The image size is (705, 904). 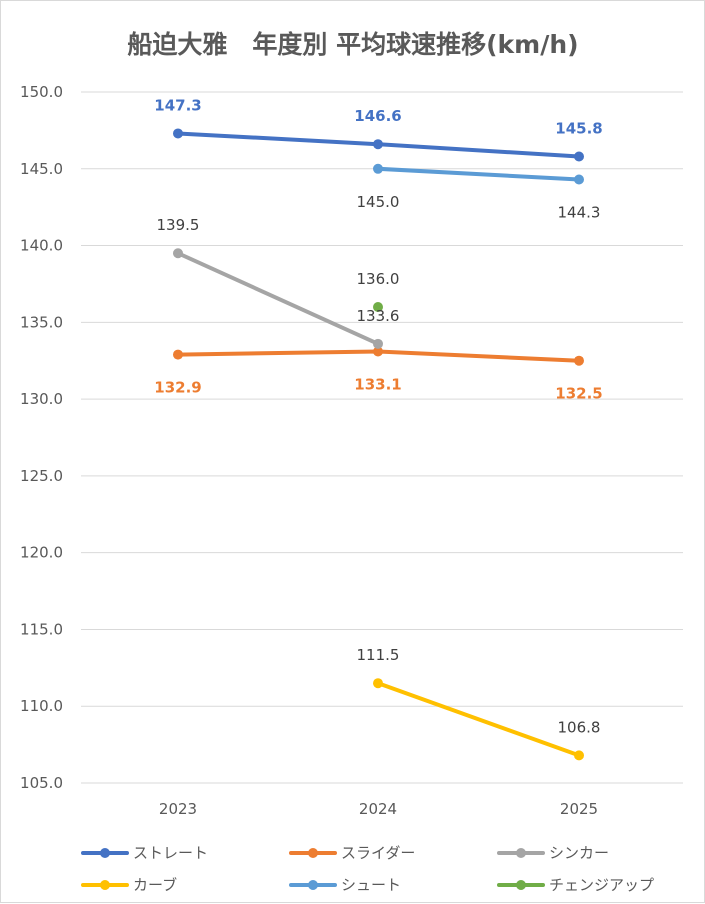 What do you see at coordinates (378, 316) in the screenshot?
I see `data-label: 133.6` at bounding box center [378, 316].